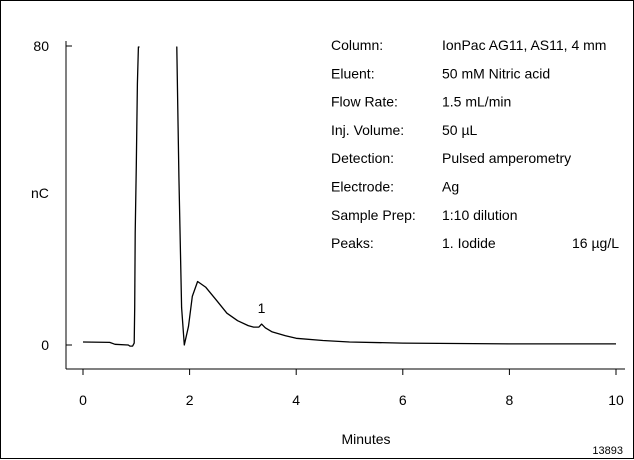 This screenshot has height=460, width=634. I want to click on condition-label: Flow Rate:, so click(364, 102).